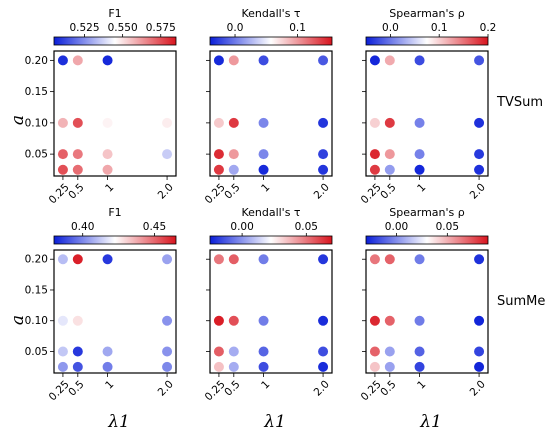 The image size is (550, 435). Describe the element at coordinates (427, 311) in the screenshot. I see `chart-5-summe-spearman-s-plot-frame` at that location.